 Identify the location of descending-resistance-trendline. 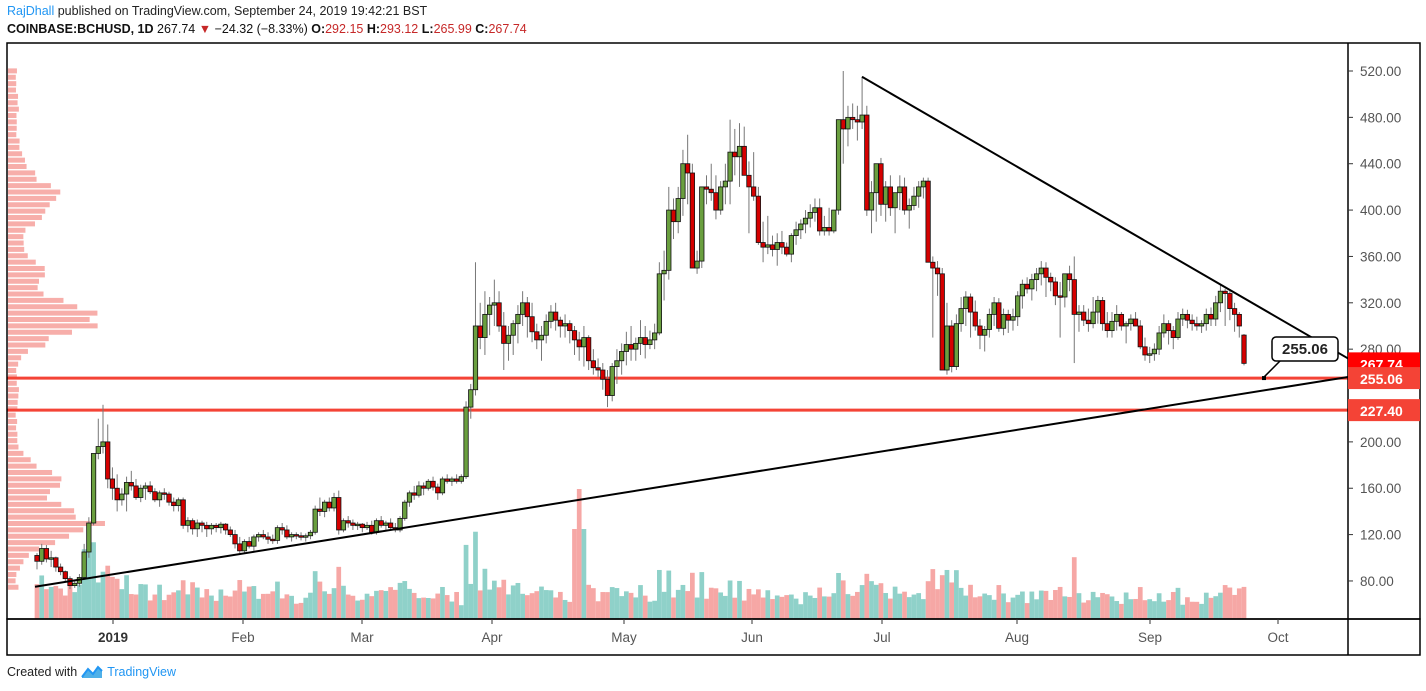
(1105, 217).